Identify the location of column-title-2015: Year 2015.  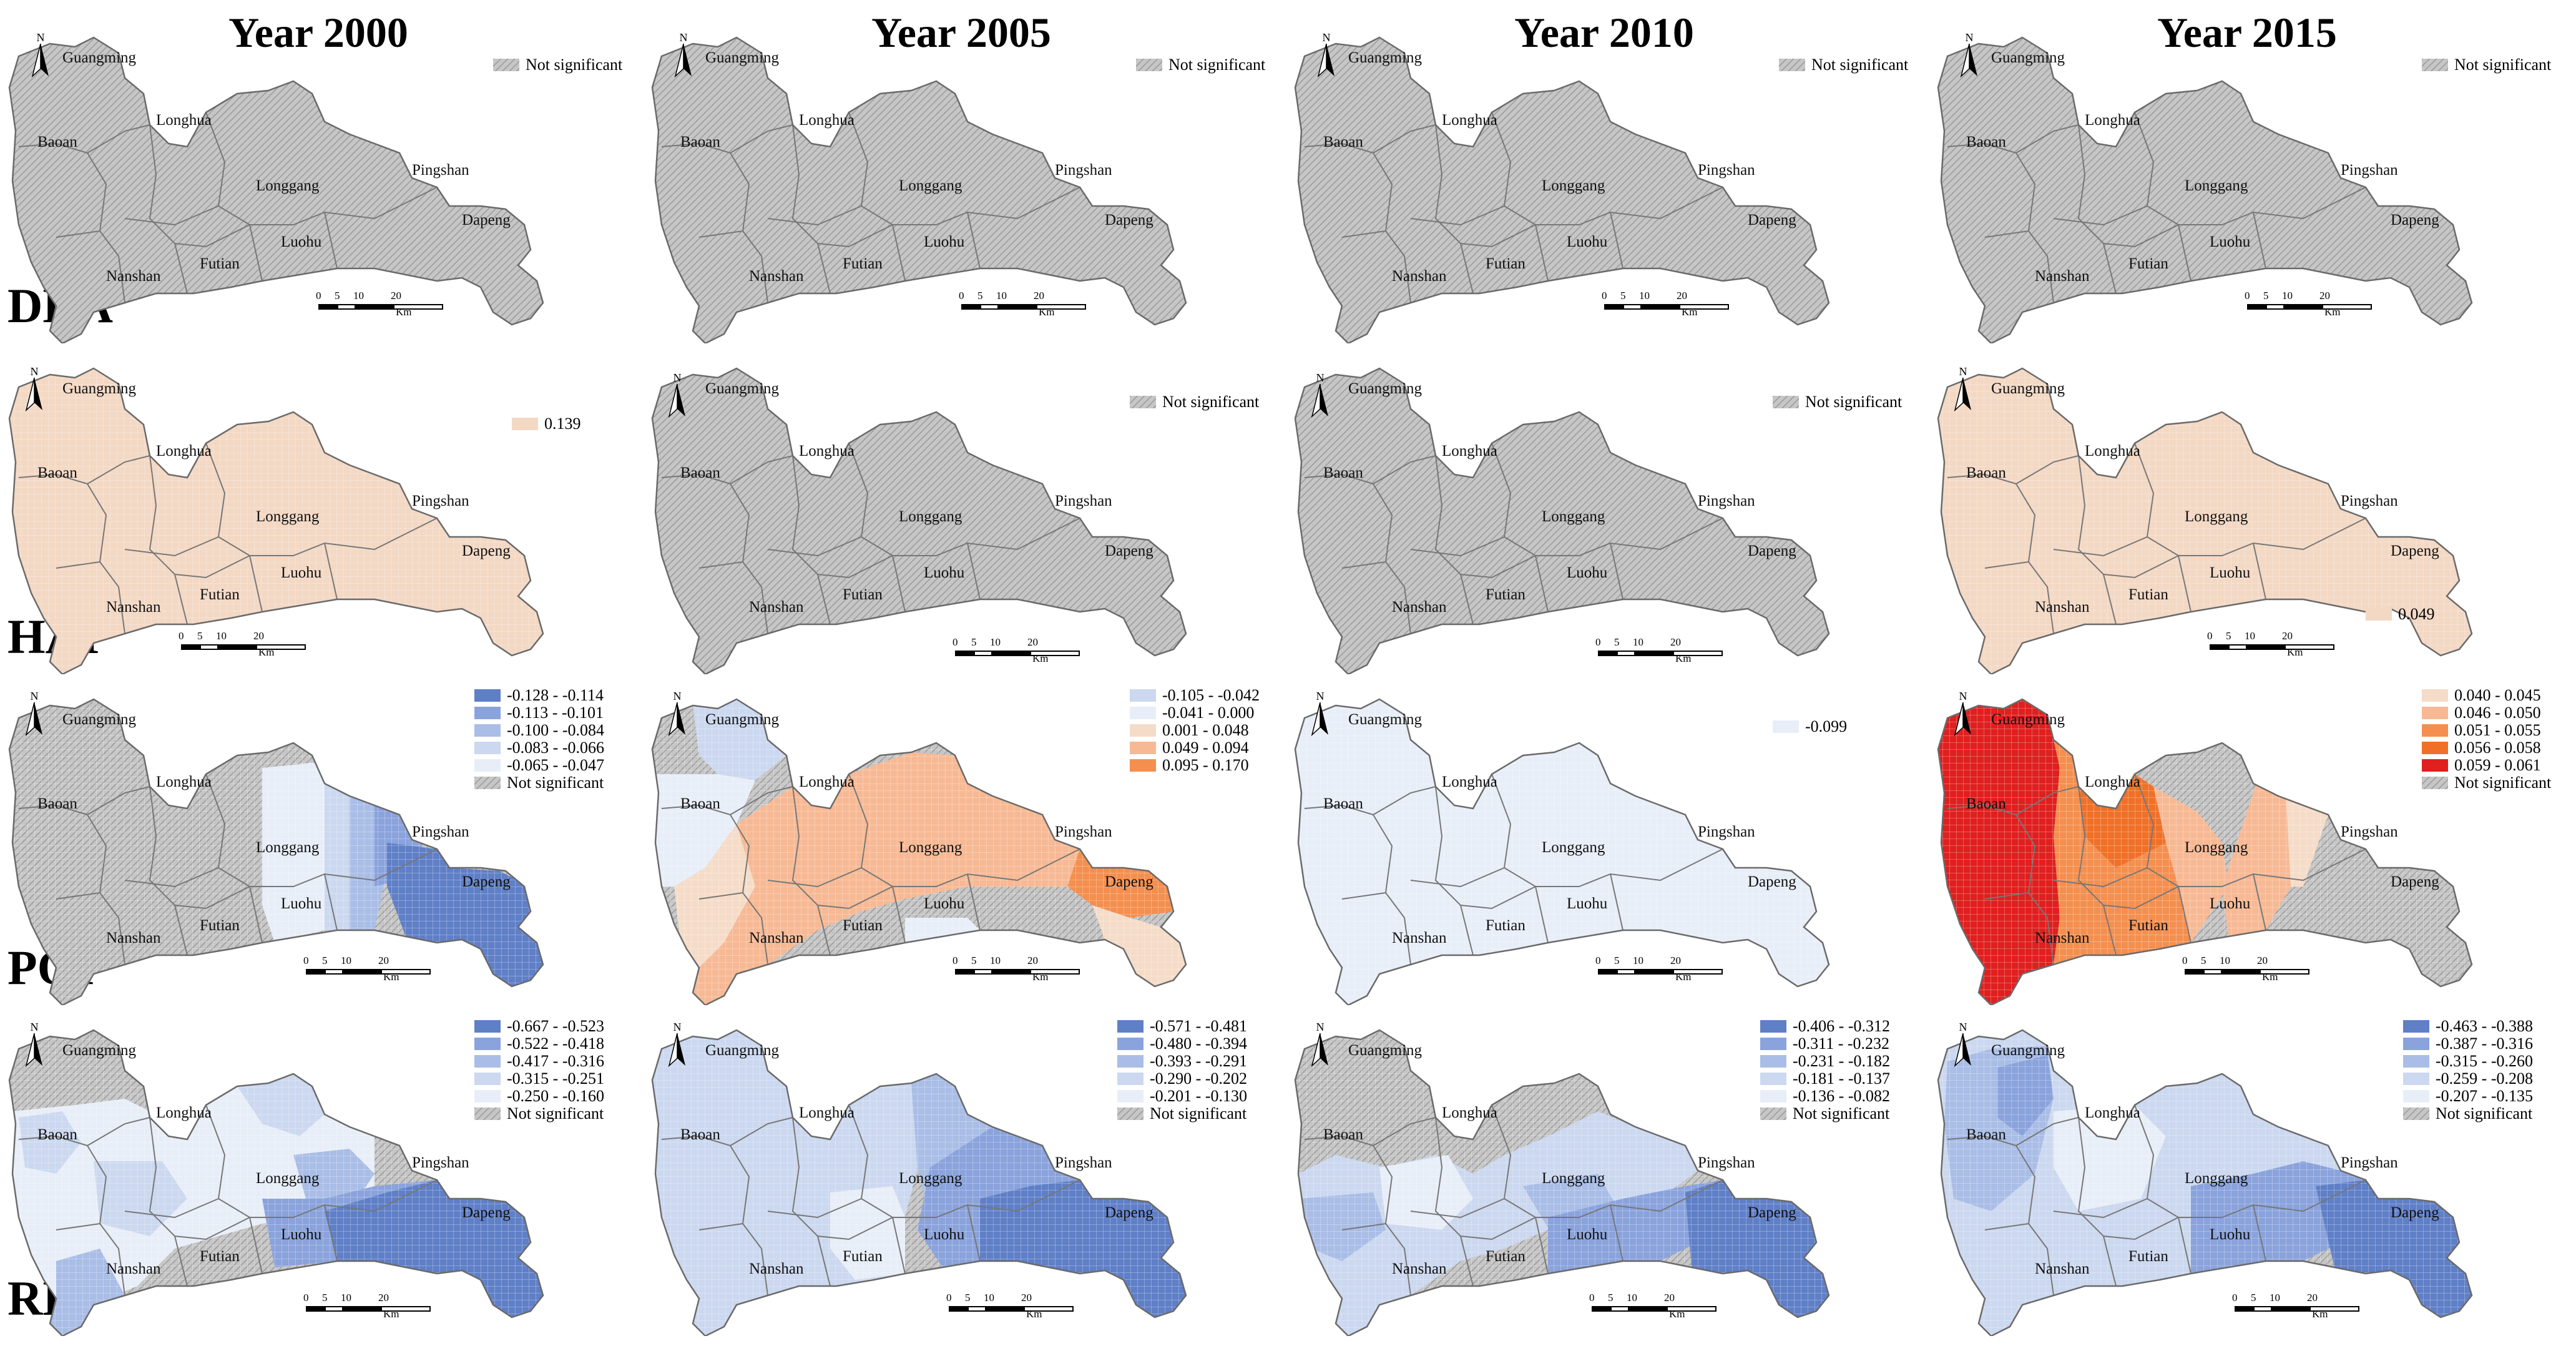
(2247, 32).